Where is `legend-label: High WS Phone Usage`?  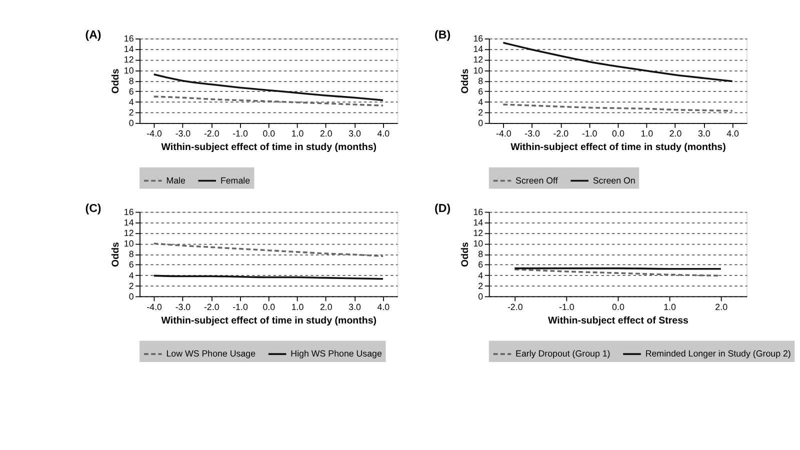 legend-label: High WS Phone Usage is located at coordinates (336, 353).